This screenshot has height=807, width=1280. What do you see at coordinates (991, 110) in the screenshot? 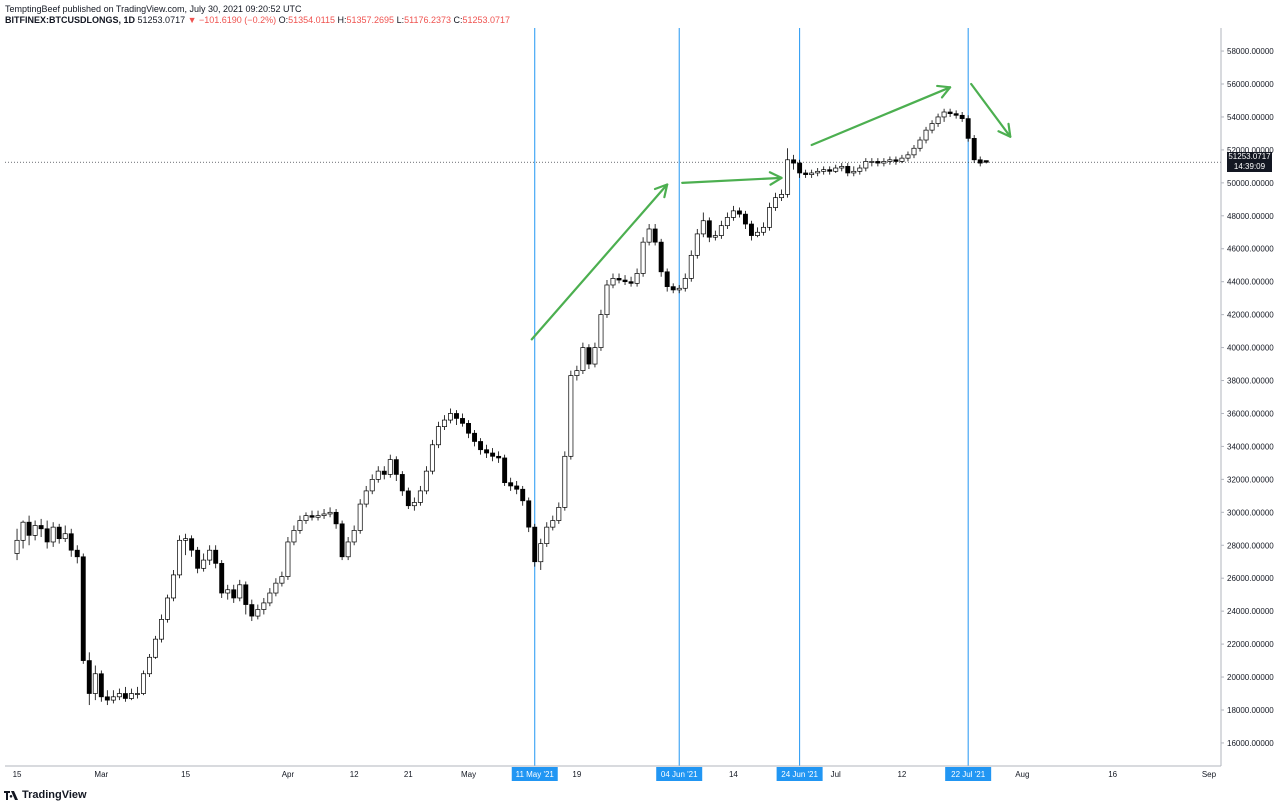
I see `arrow-shaft` at bounding box center [991, 110].